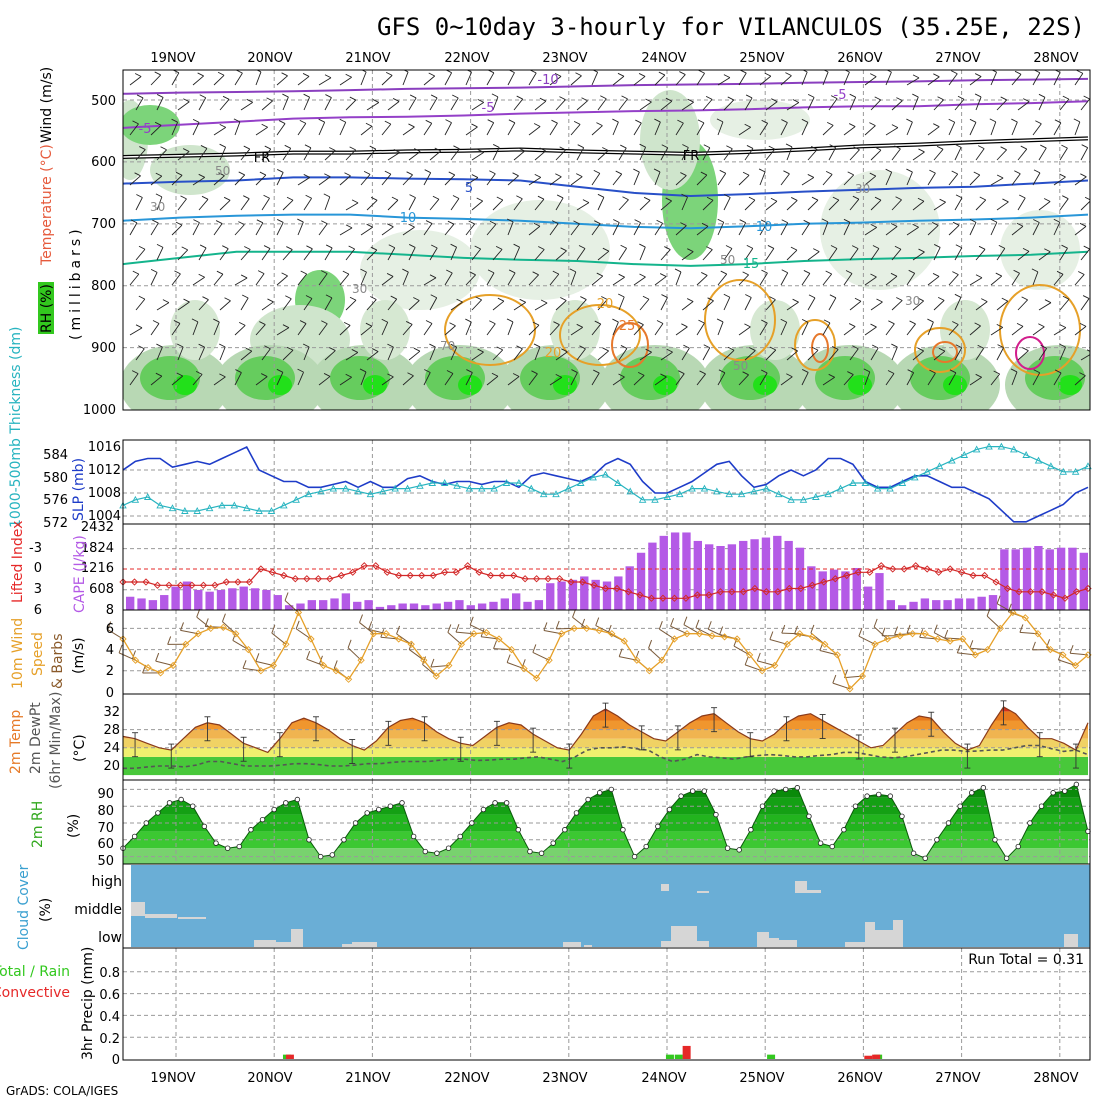 The height and width of the screenshot is (1100, 1100). What do you see at coordinates (564, 58) in the screenshot?
I see `date-label: 23NOV` at bounding box center [564, 58].